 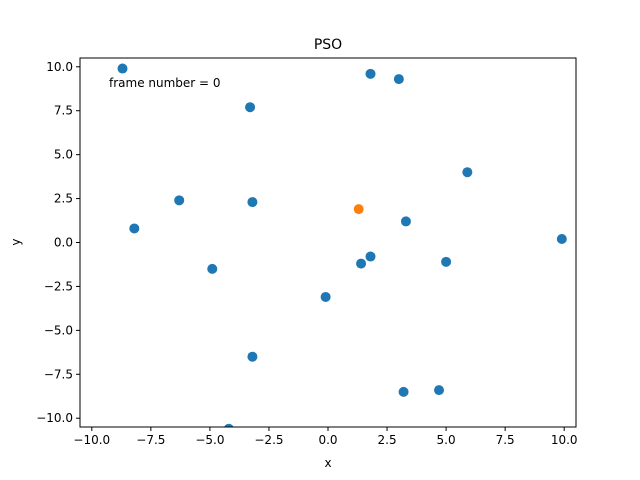 I want to click on x-tick-label: 7.5, so click(x=505, y=440).